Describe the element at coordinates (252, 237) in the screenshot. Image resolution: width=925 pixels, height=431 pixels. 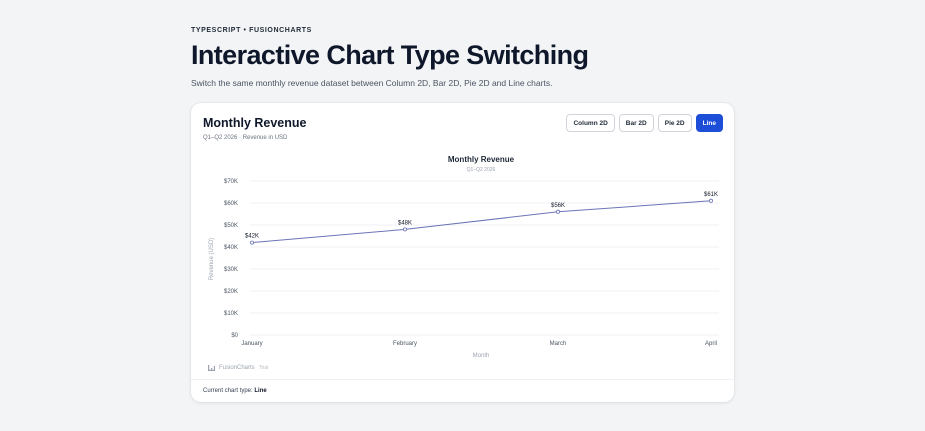
I see `data-label: $42K` at that location.